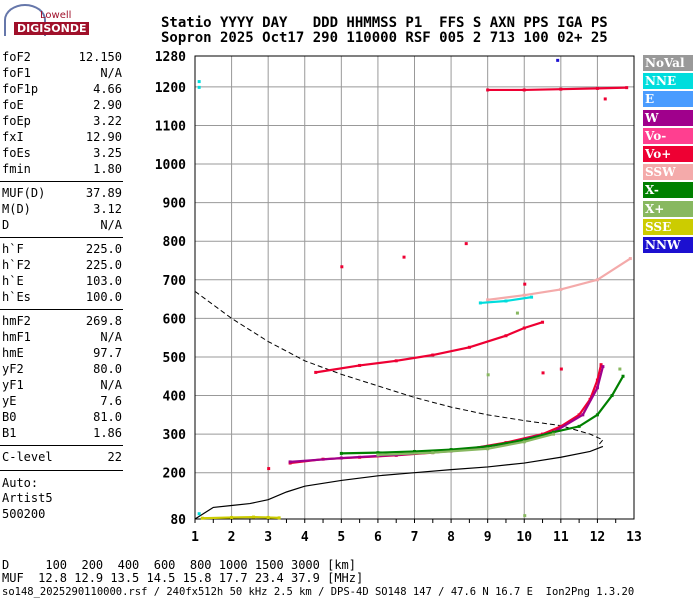 This screenshot has height=600, width=700. Describe the element at coordinates (62, 90) in the screenshot. I see `param-row: foF1p 4.66` at that location.